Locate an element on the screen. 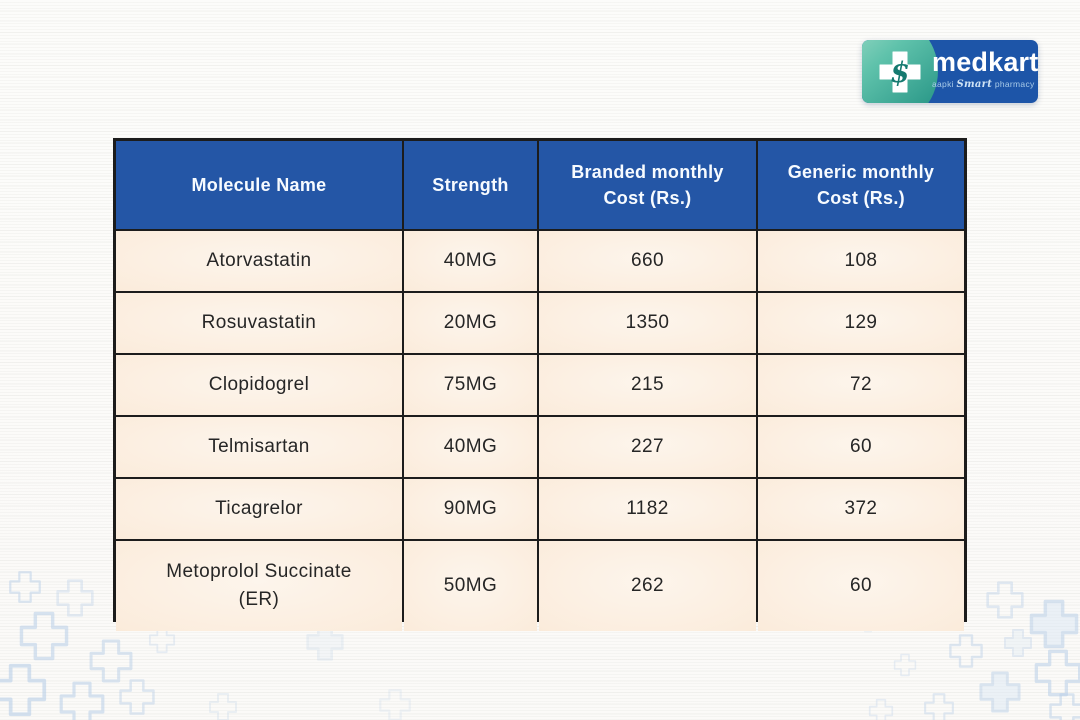 This screenshot has width=1080, height=720. table-cell-molecule: Telmisartan is located at coordinates (259, 447).